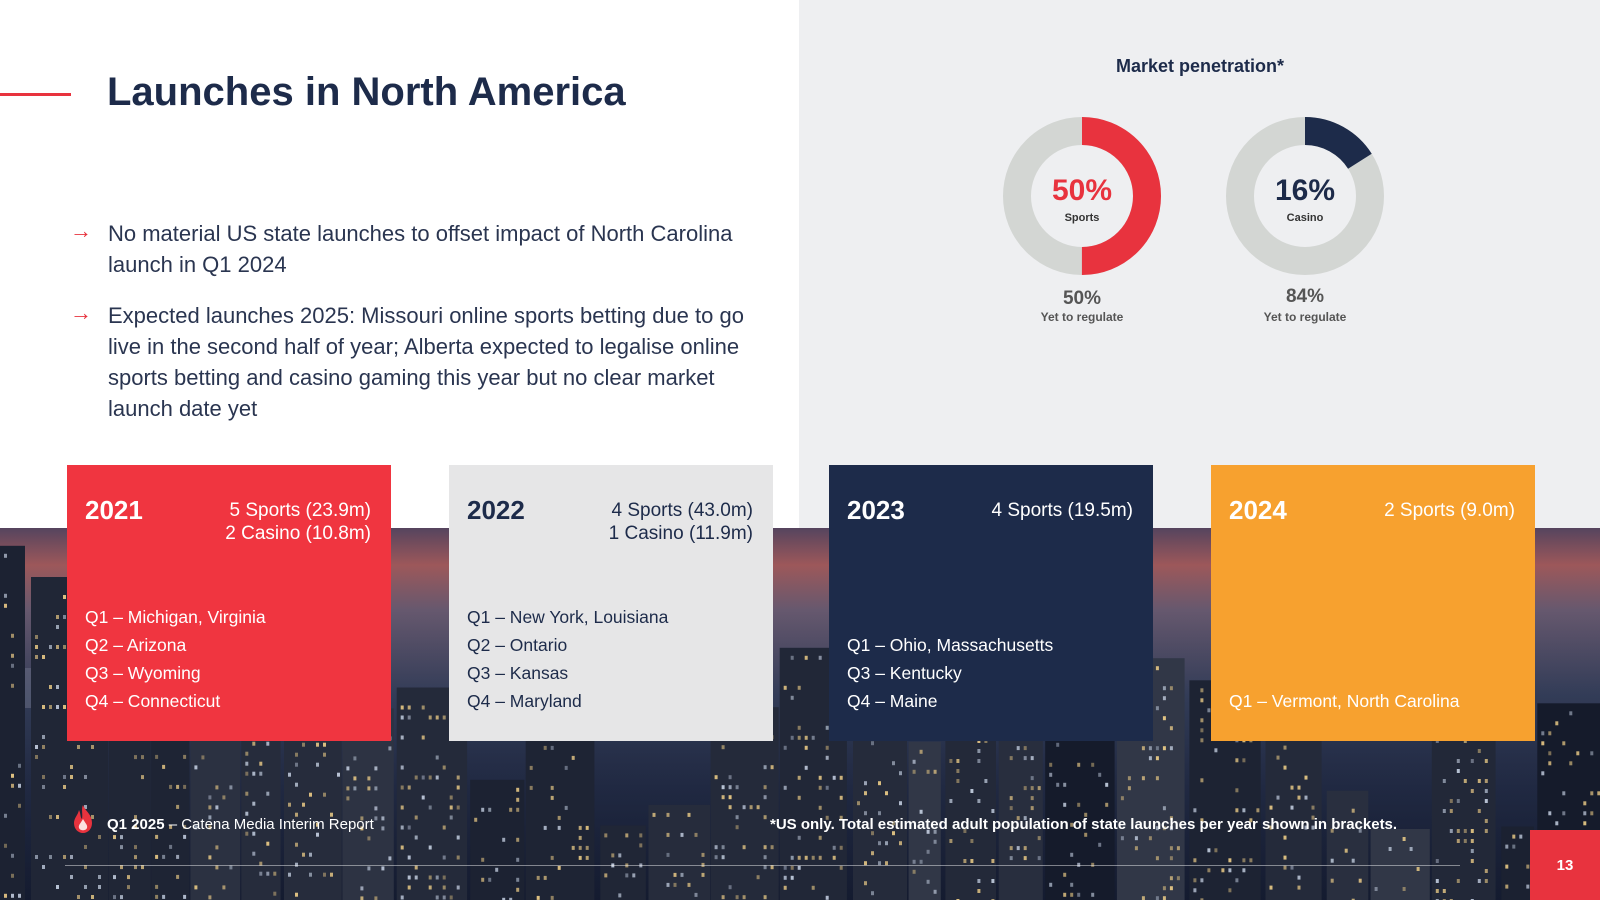  I want to click on card-launch-list: Q1 – Vermont, North Carolina, so click(1344, 701).